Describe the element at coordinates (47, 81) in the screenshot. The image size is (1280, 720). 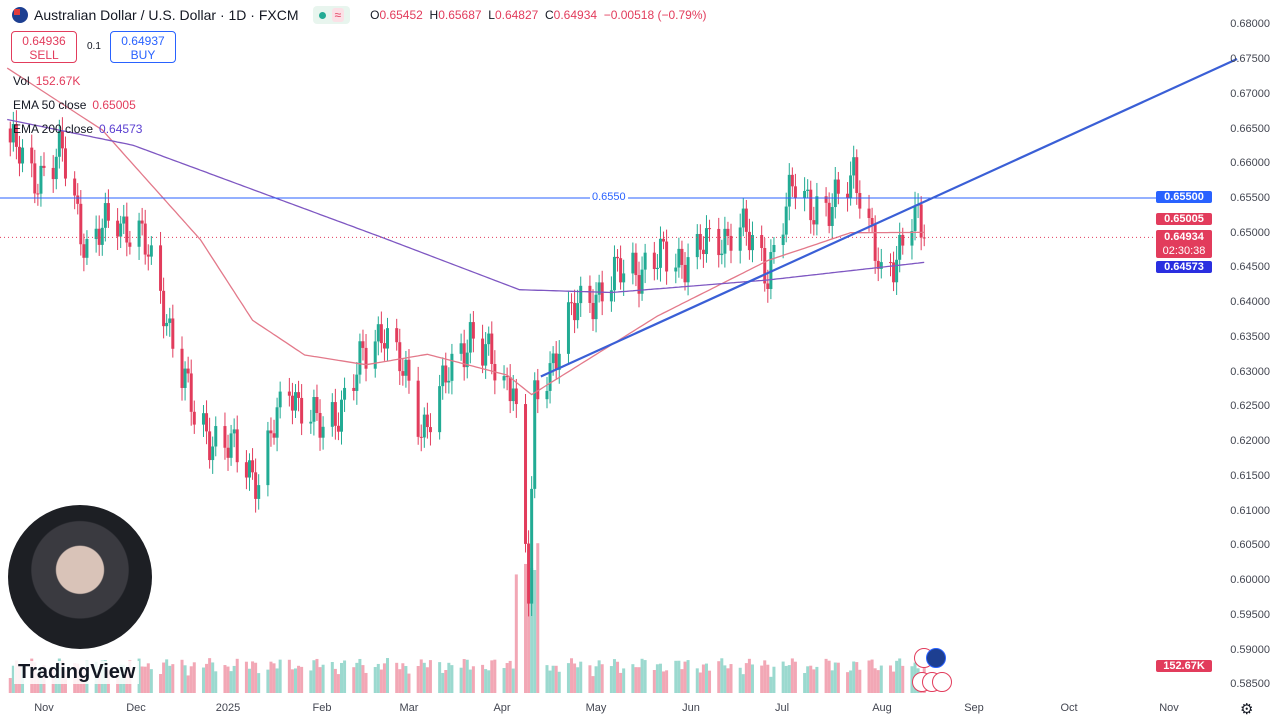
I see `legend-volume: Vol 152.67K` at that location.